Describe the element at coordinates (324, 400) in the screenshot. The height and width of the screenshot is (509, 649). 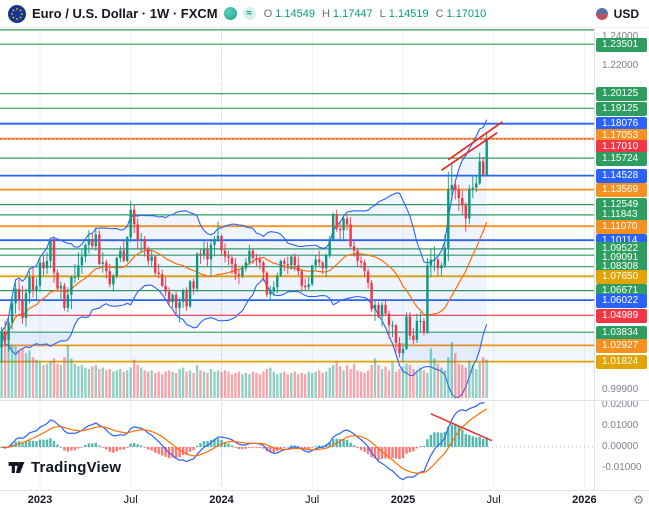
I see `pane-separator` at that location.